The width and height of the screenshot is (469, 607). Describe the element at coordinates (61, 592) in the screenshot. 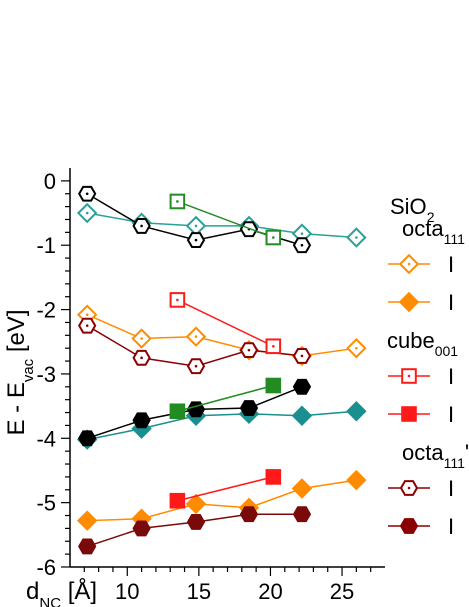

I see `x-axis-title: dNC [Å]` at that location.